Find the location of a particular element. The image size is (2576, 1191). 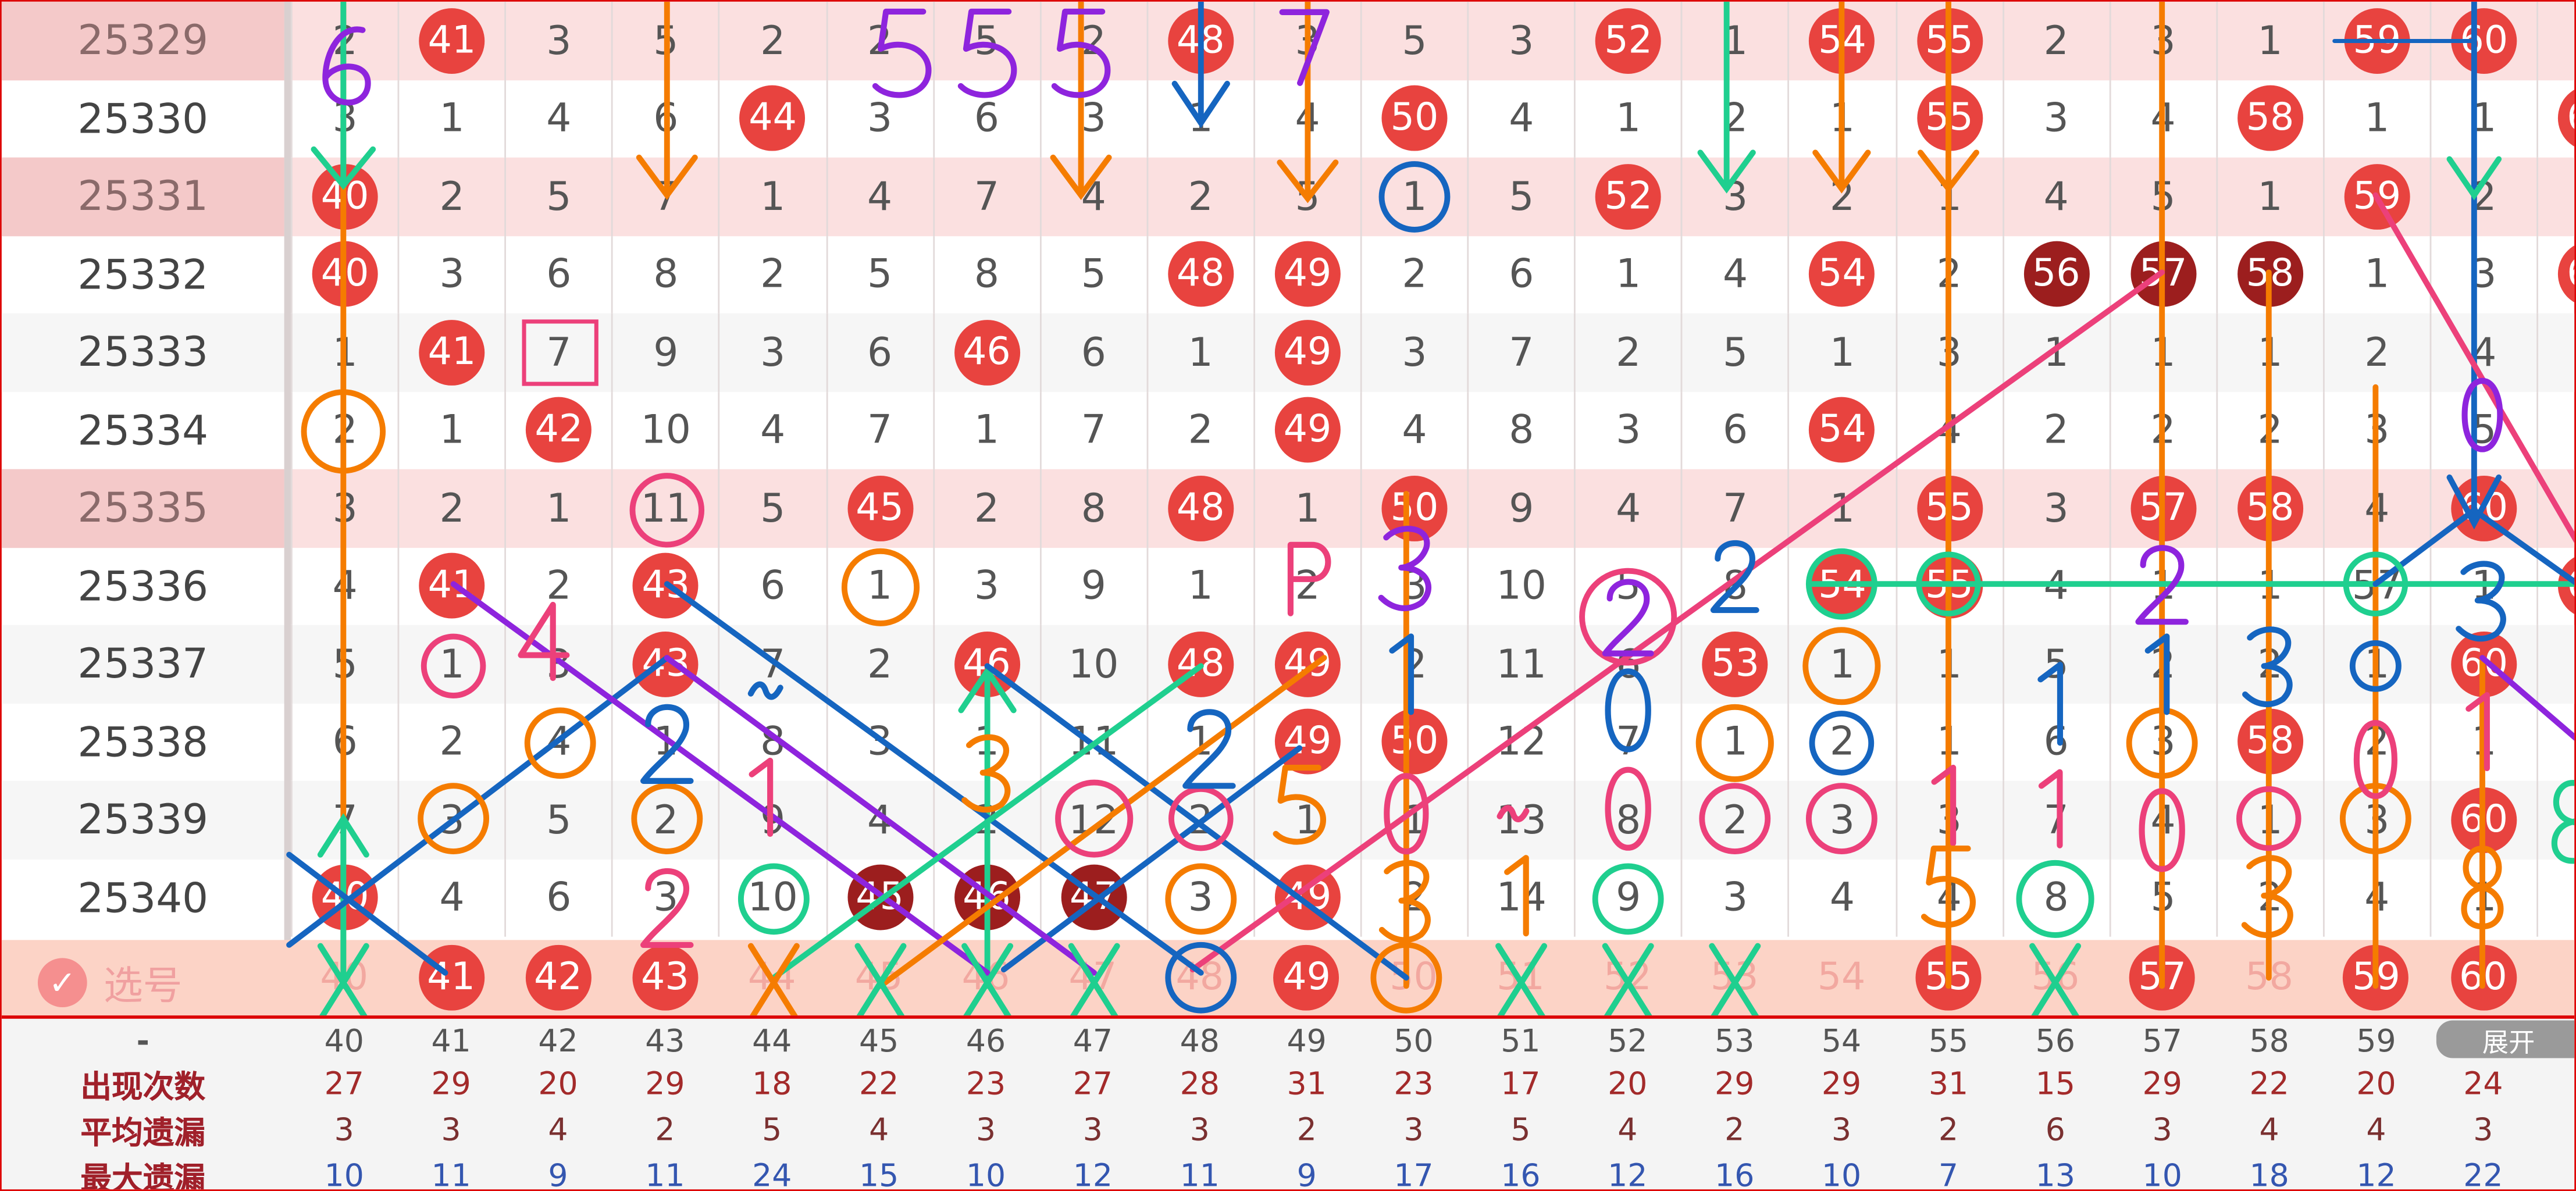

number-ball: 57 is located at coordinates (2163, 274).